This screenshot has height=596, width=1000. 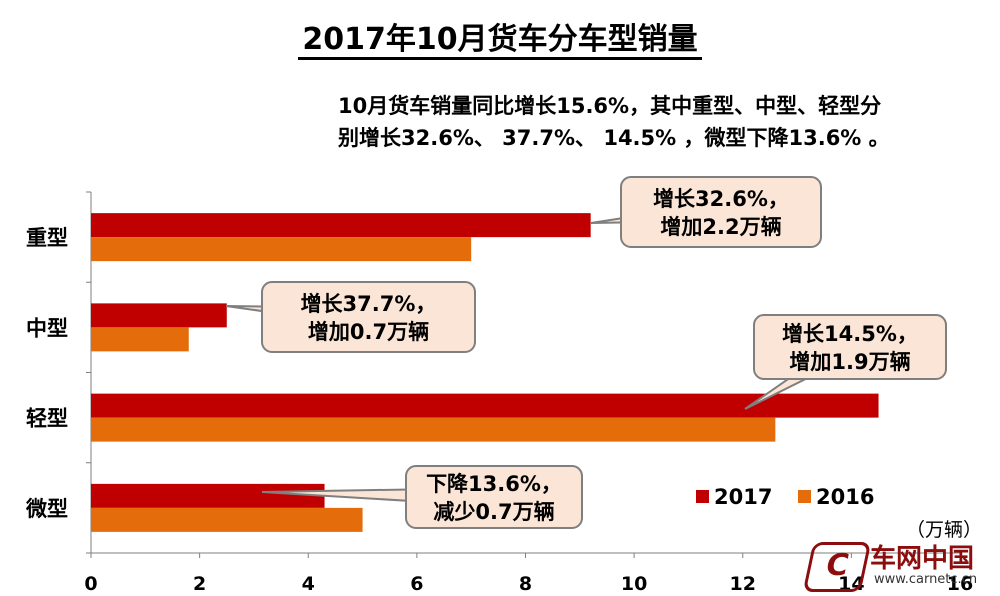 What do you see at coordinates (199, 584) in the screenshot?
I see `x-tick-label: 2` at bounding box center [199, 584].